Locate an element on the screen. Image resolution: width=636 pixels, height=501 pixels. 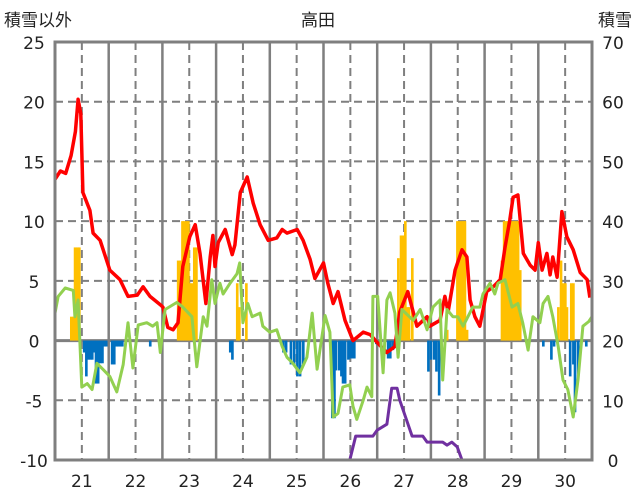
chart-title: 高田 is located at coordinates (318, 21).